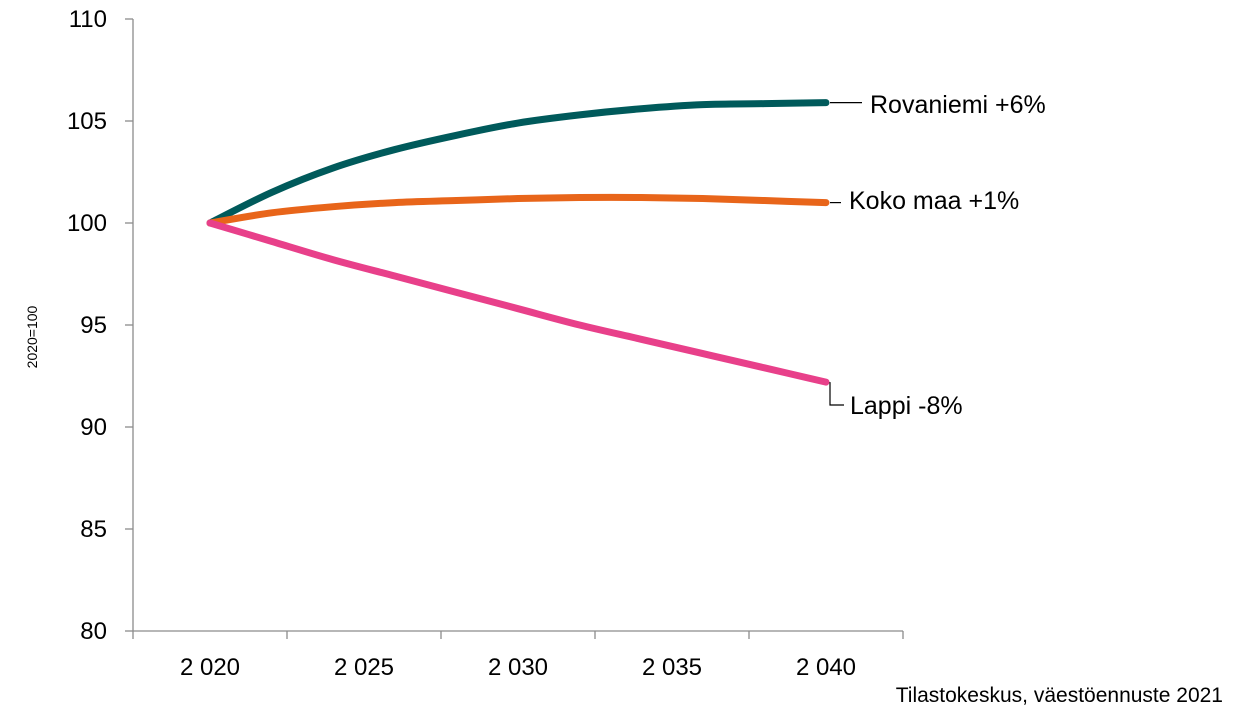 The height and width of the screenshot is (711, 1235). What do you see at coordinates (93, 325) in the screenshot?
I see `y-tick-label: 95` at bounding box center [93, 325].